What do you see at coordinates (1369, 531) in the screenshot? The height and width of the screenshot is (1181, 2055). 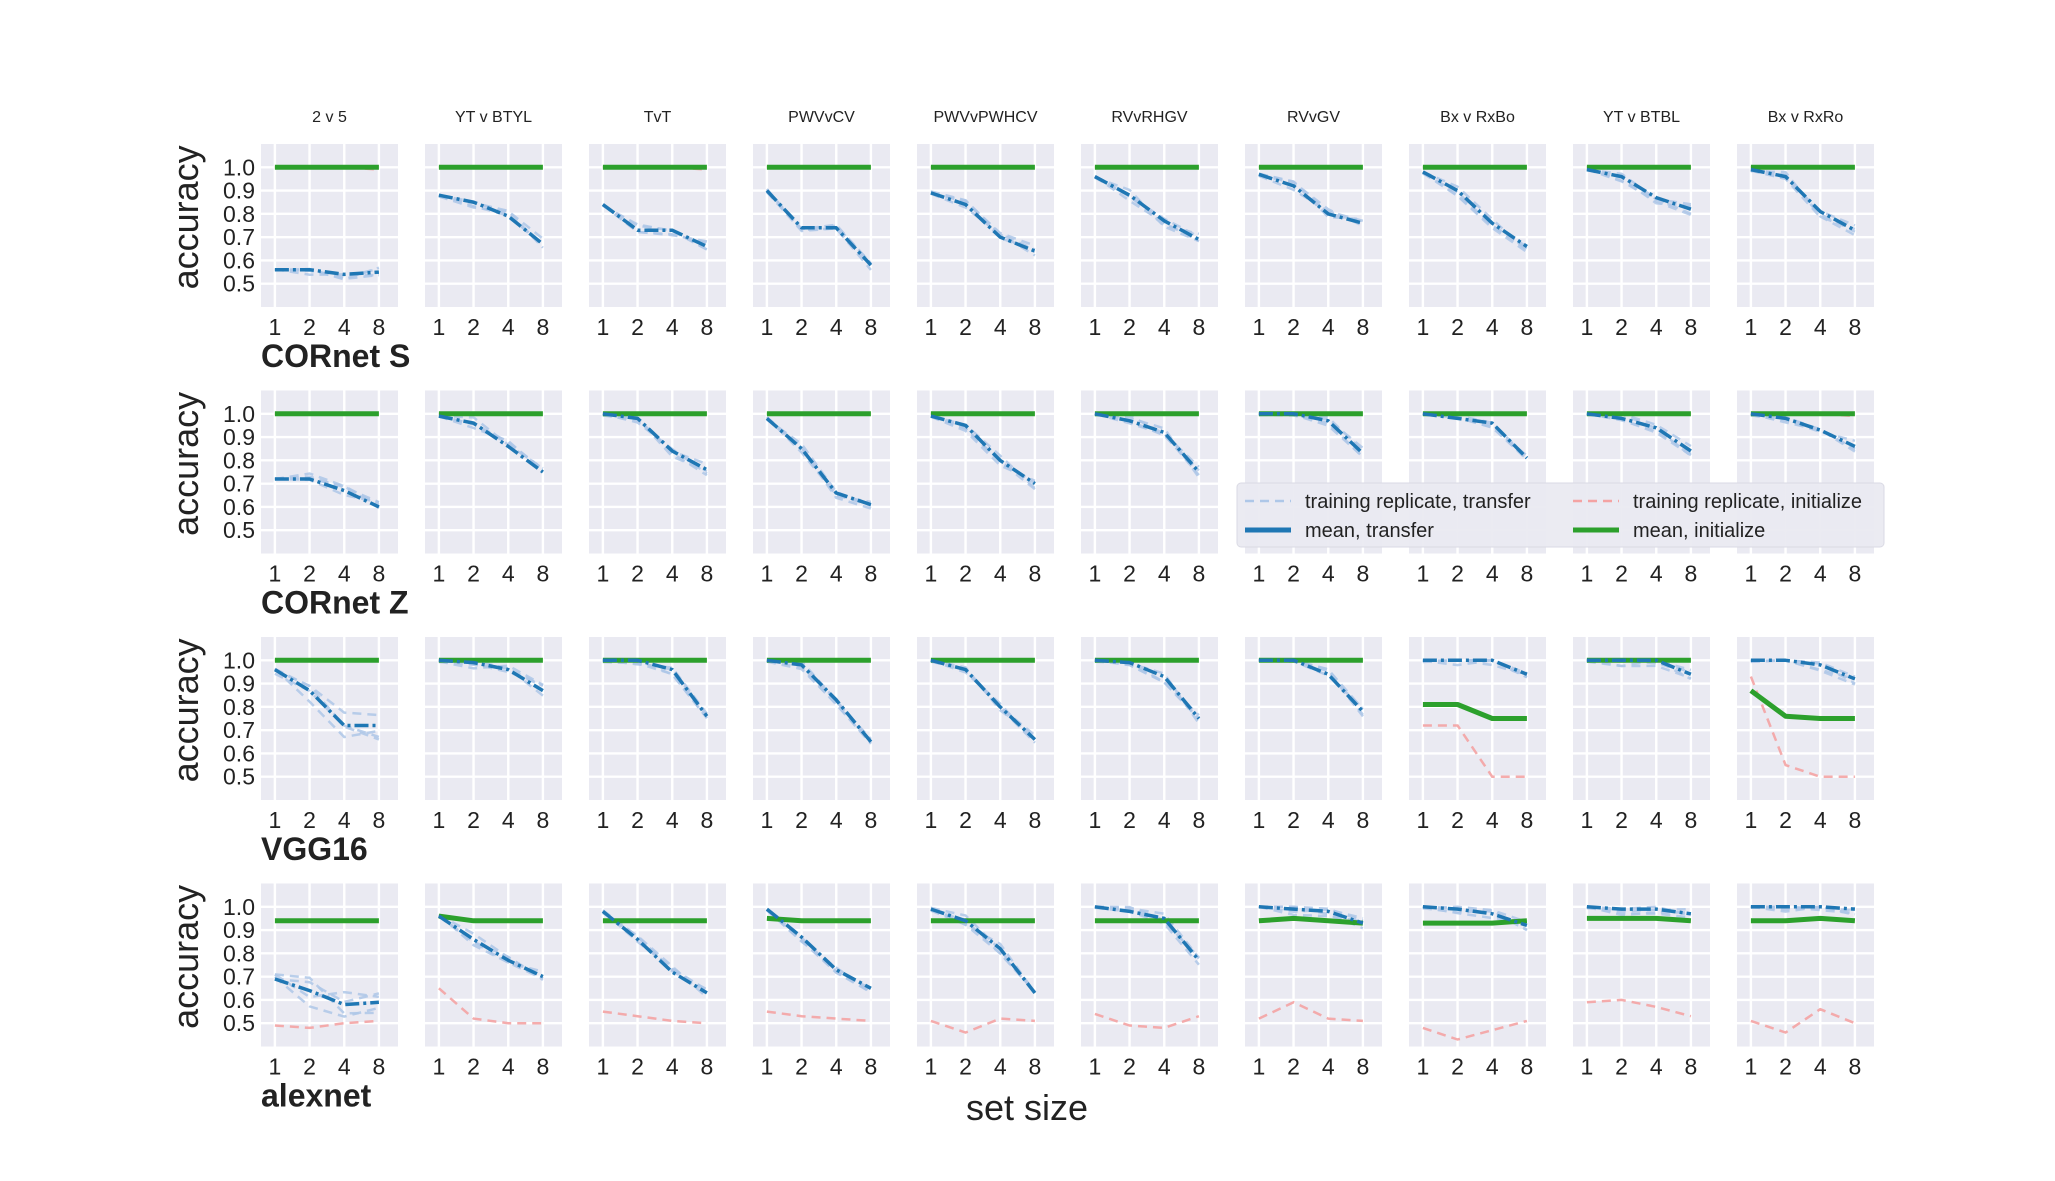 I see `legend-label: mean, transfer` at bounding box center [1369, 531].